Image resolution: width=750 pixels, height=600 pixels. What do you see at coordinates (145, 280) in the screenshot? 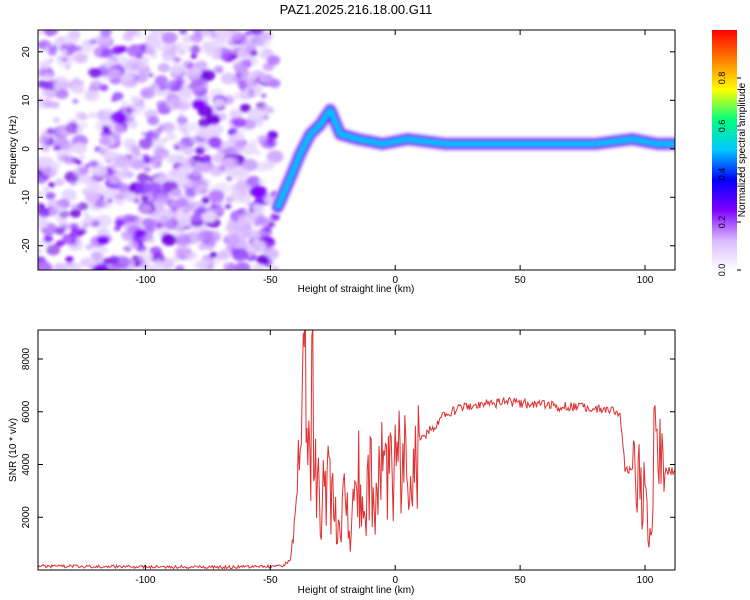
I see `spectrogram-x-tick-label: -100` at bounding box center [145, 280].